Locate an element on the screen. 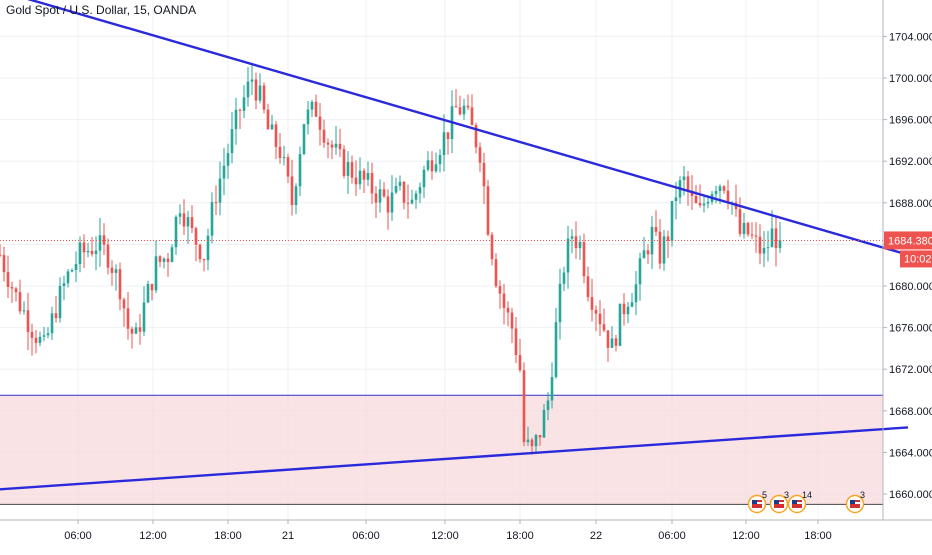  support-trendline is located at coordinates (454, 458).